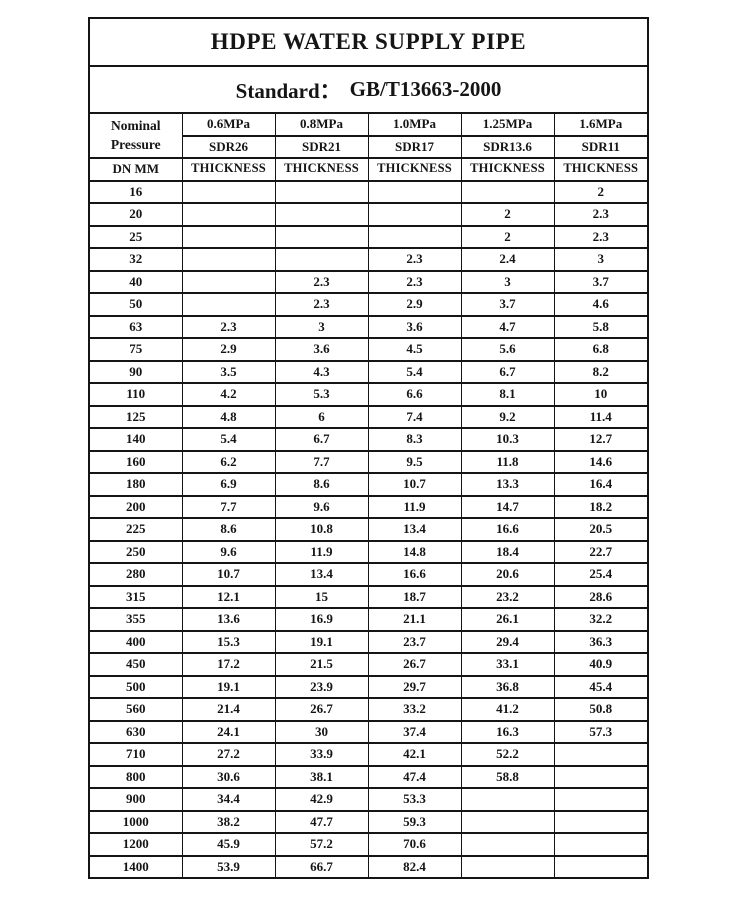 This screenshot has height=900, width=750. What do you see at coordinates (228, 865) in the screenshot?
I see `thickness-value-cell: 53.9` at bounding box center [228, 865].